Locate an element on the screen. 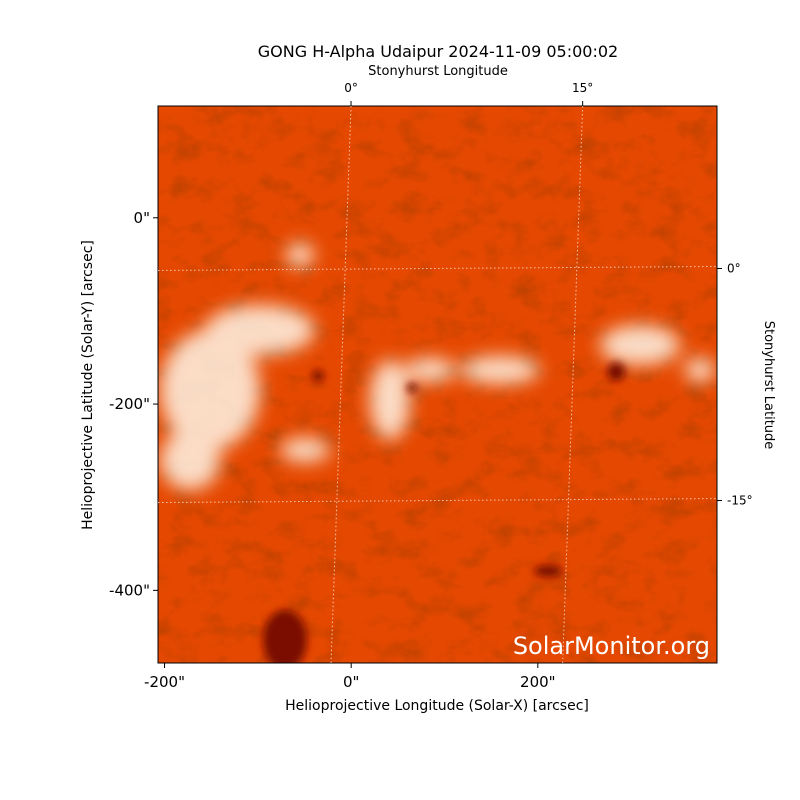 Image resolution: width=800 pixels, height=800 pixels. x2-tick-label: 0° is located at coordinates (351, 88).